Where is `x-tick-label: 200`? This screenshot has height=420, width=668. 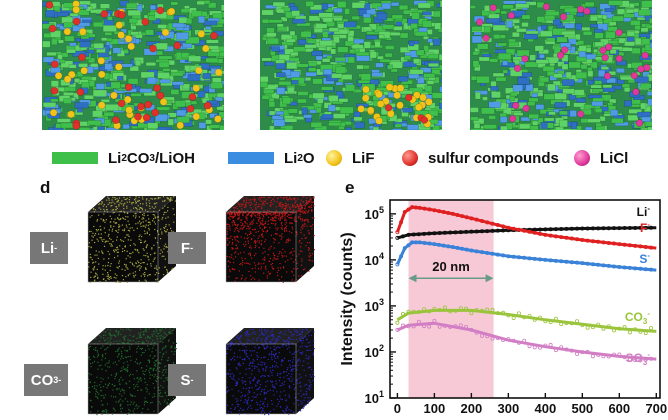 x-tick-label: 200 is located at coordinates (472, 408).